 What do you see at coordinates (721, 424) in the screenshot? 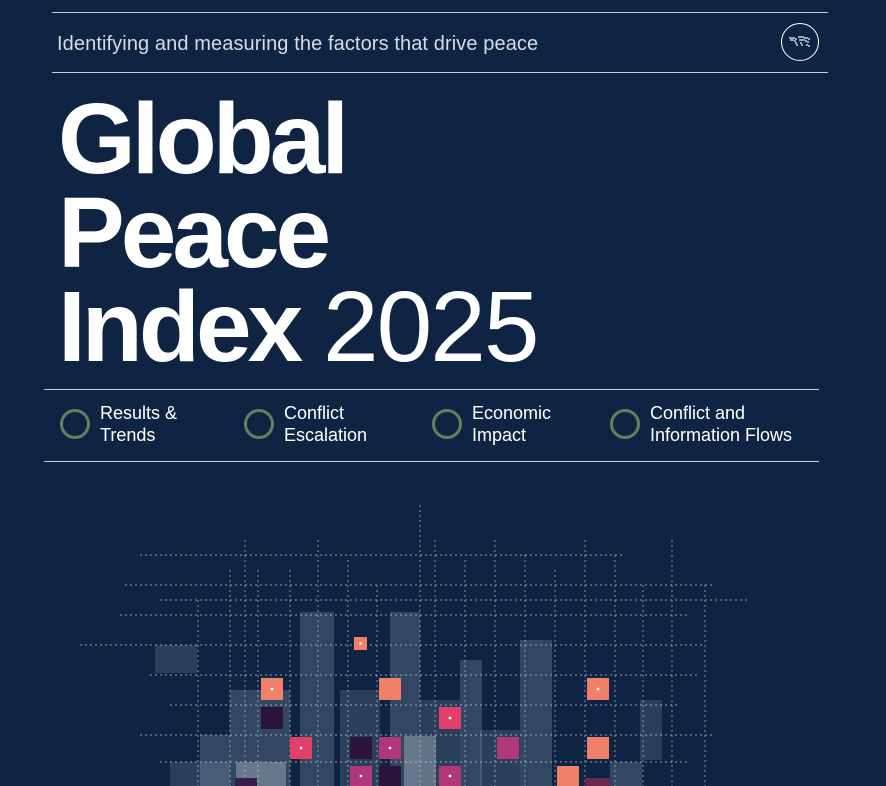
I see `section-label: Conflict and Information Flows` at bounding box center [721, 424].